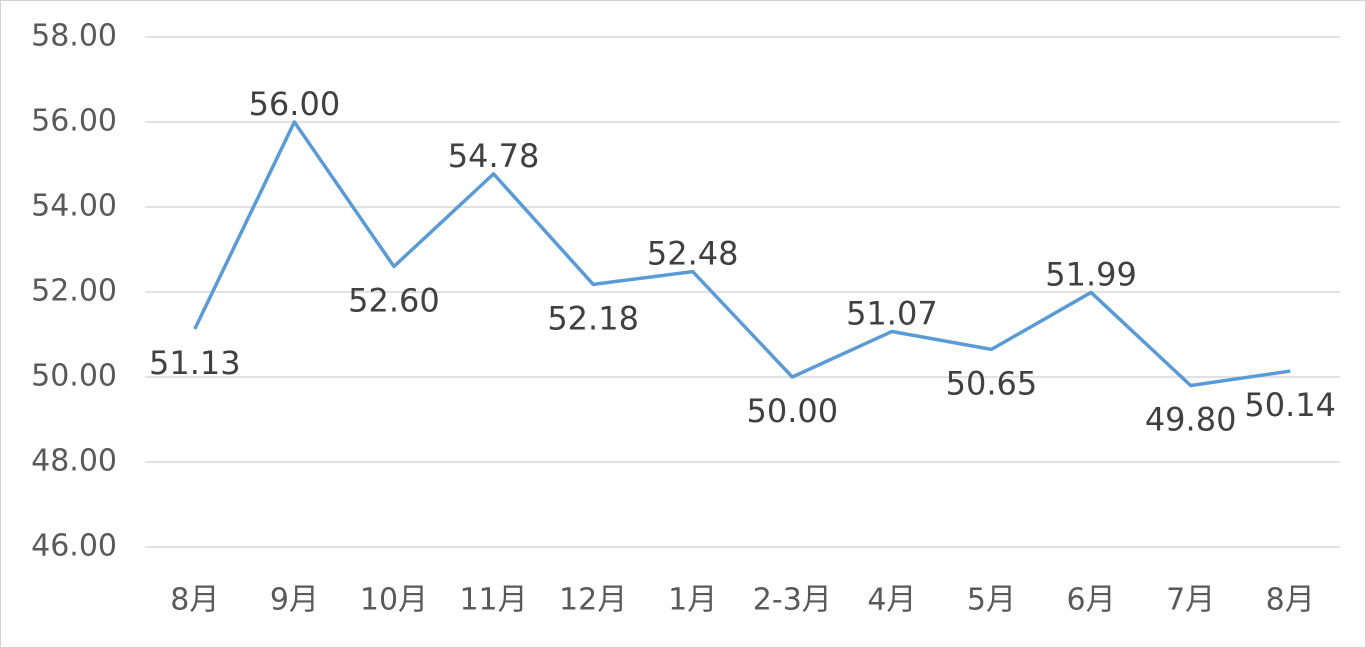  I want to click on y-tick-label: 58.00, so click(74, 36).